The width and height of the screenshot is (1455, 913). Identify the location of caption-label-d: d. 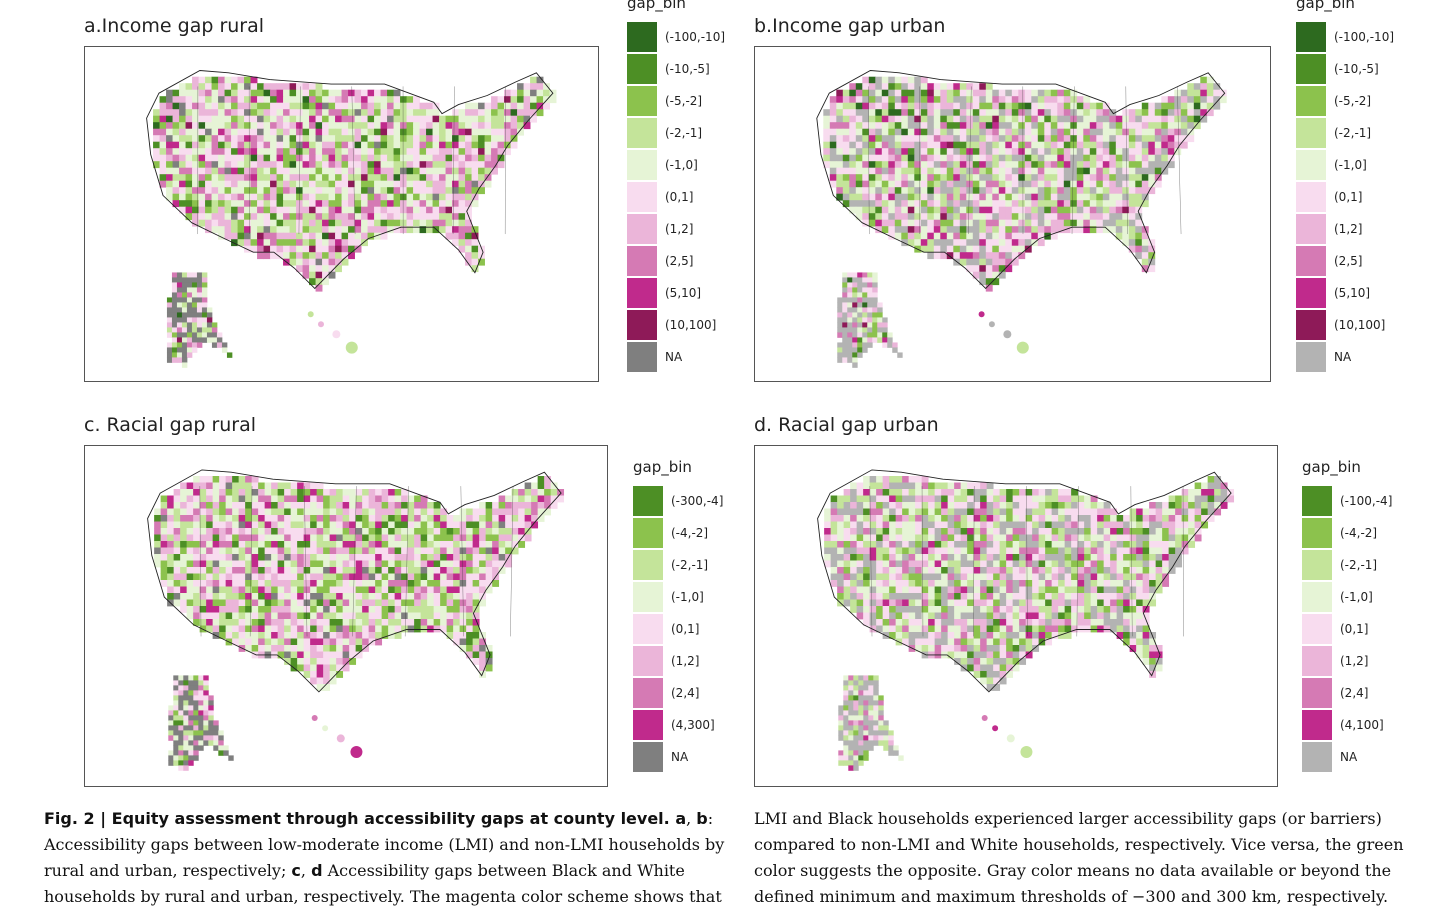
(317, 870).